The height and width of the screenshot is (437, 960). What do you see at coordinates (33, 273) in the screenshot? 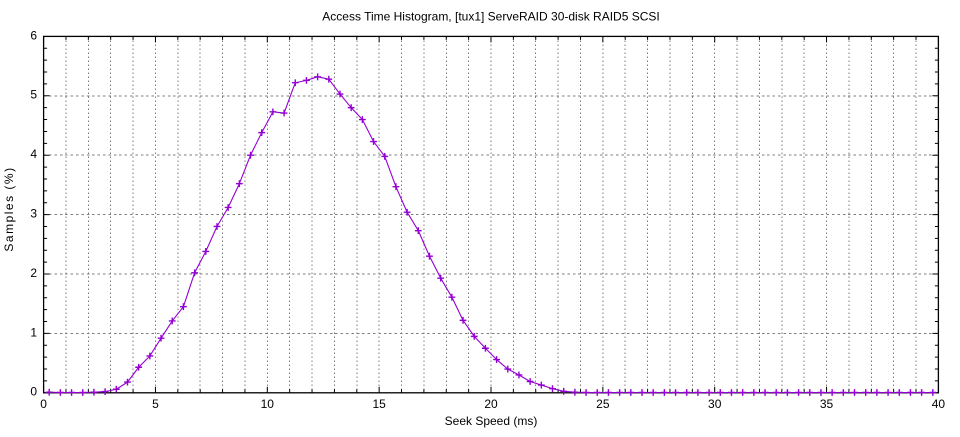
I see `svg-text: 2` at bounding box center [33, 273].